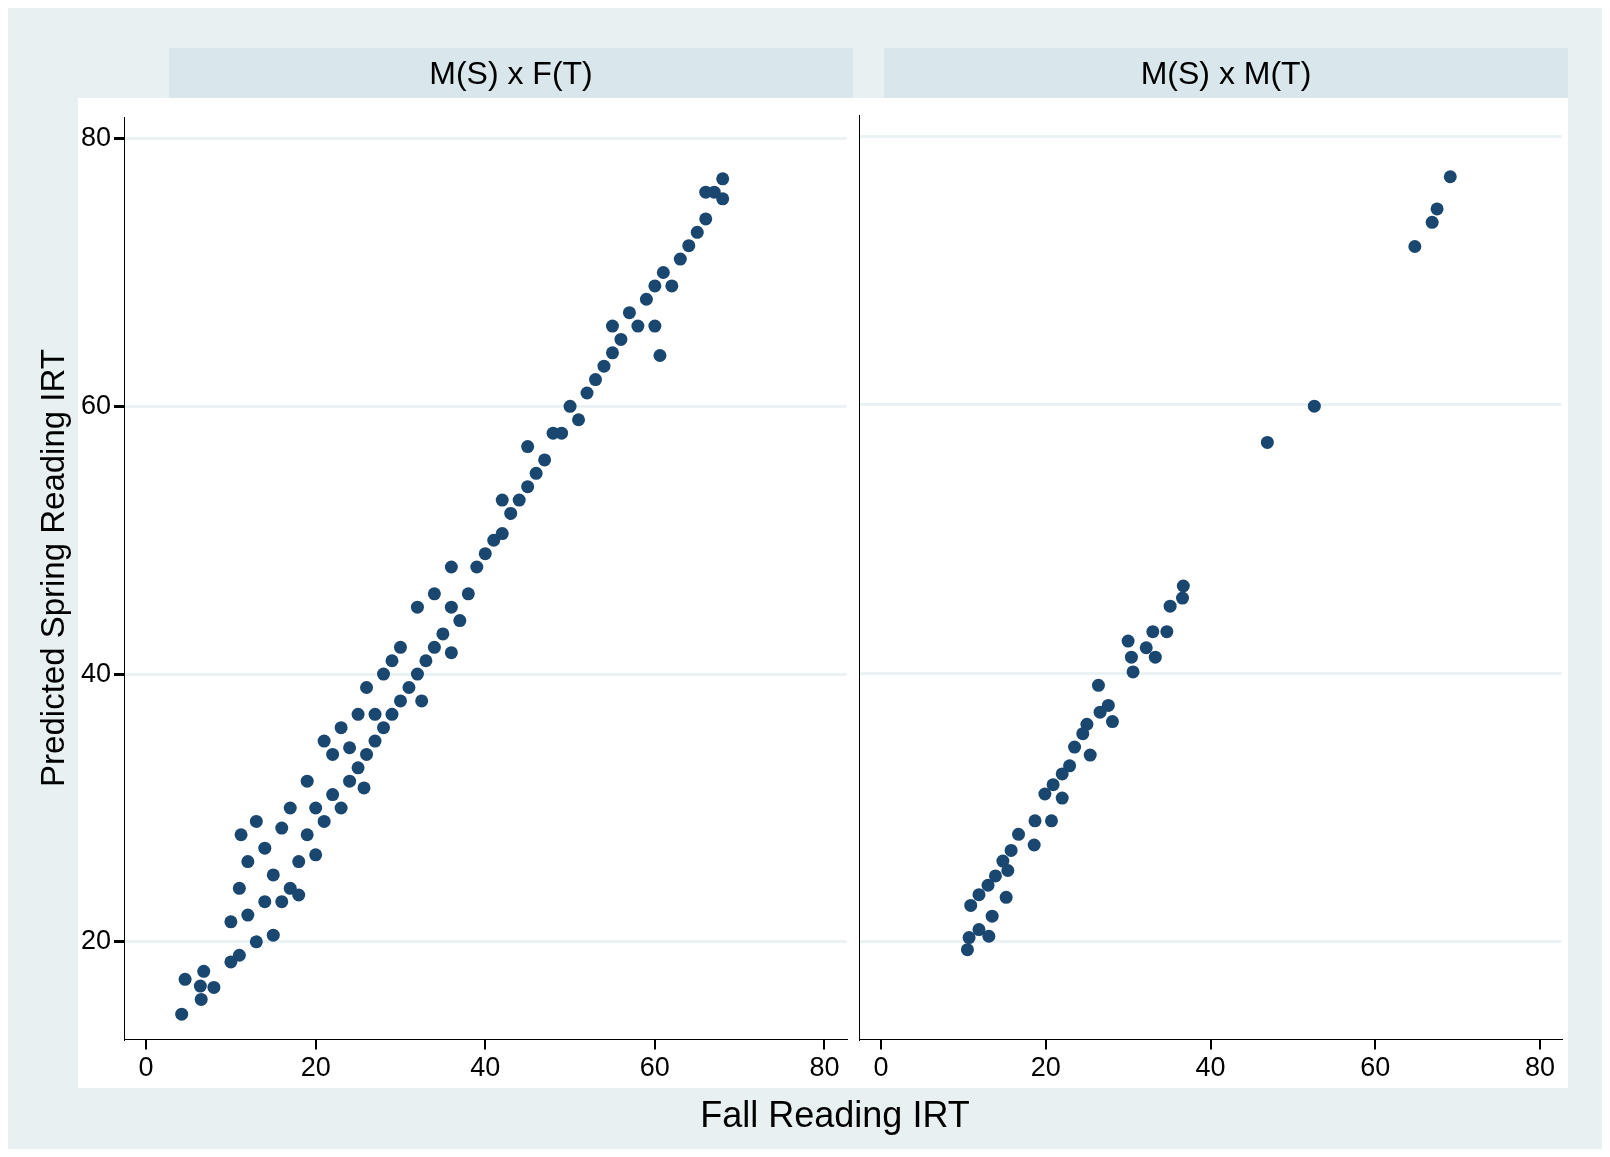 The width and height of the screenshot is (1610, 1157). What do you see at coordinates (96, 940) in the screenshot?
I see `y-tick-label: 20` at bounding box center [96, 940].